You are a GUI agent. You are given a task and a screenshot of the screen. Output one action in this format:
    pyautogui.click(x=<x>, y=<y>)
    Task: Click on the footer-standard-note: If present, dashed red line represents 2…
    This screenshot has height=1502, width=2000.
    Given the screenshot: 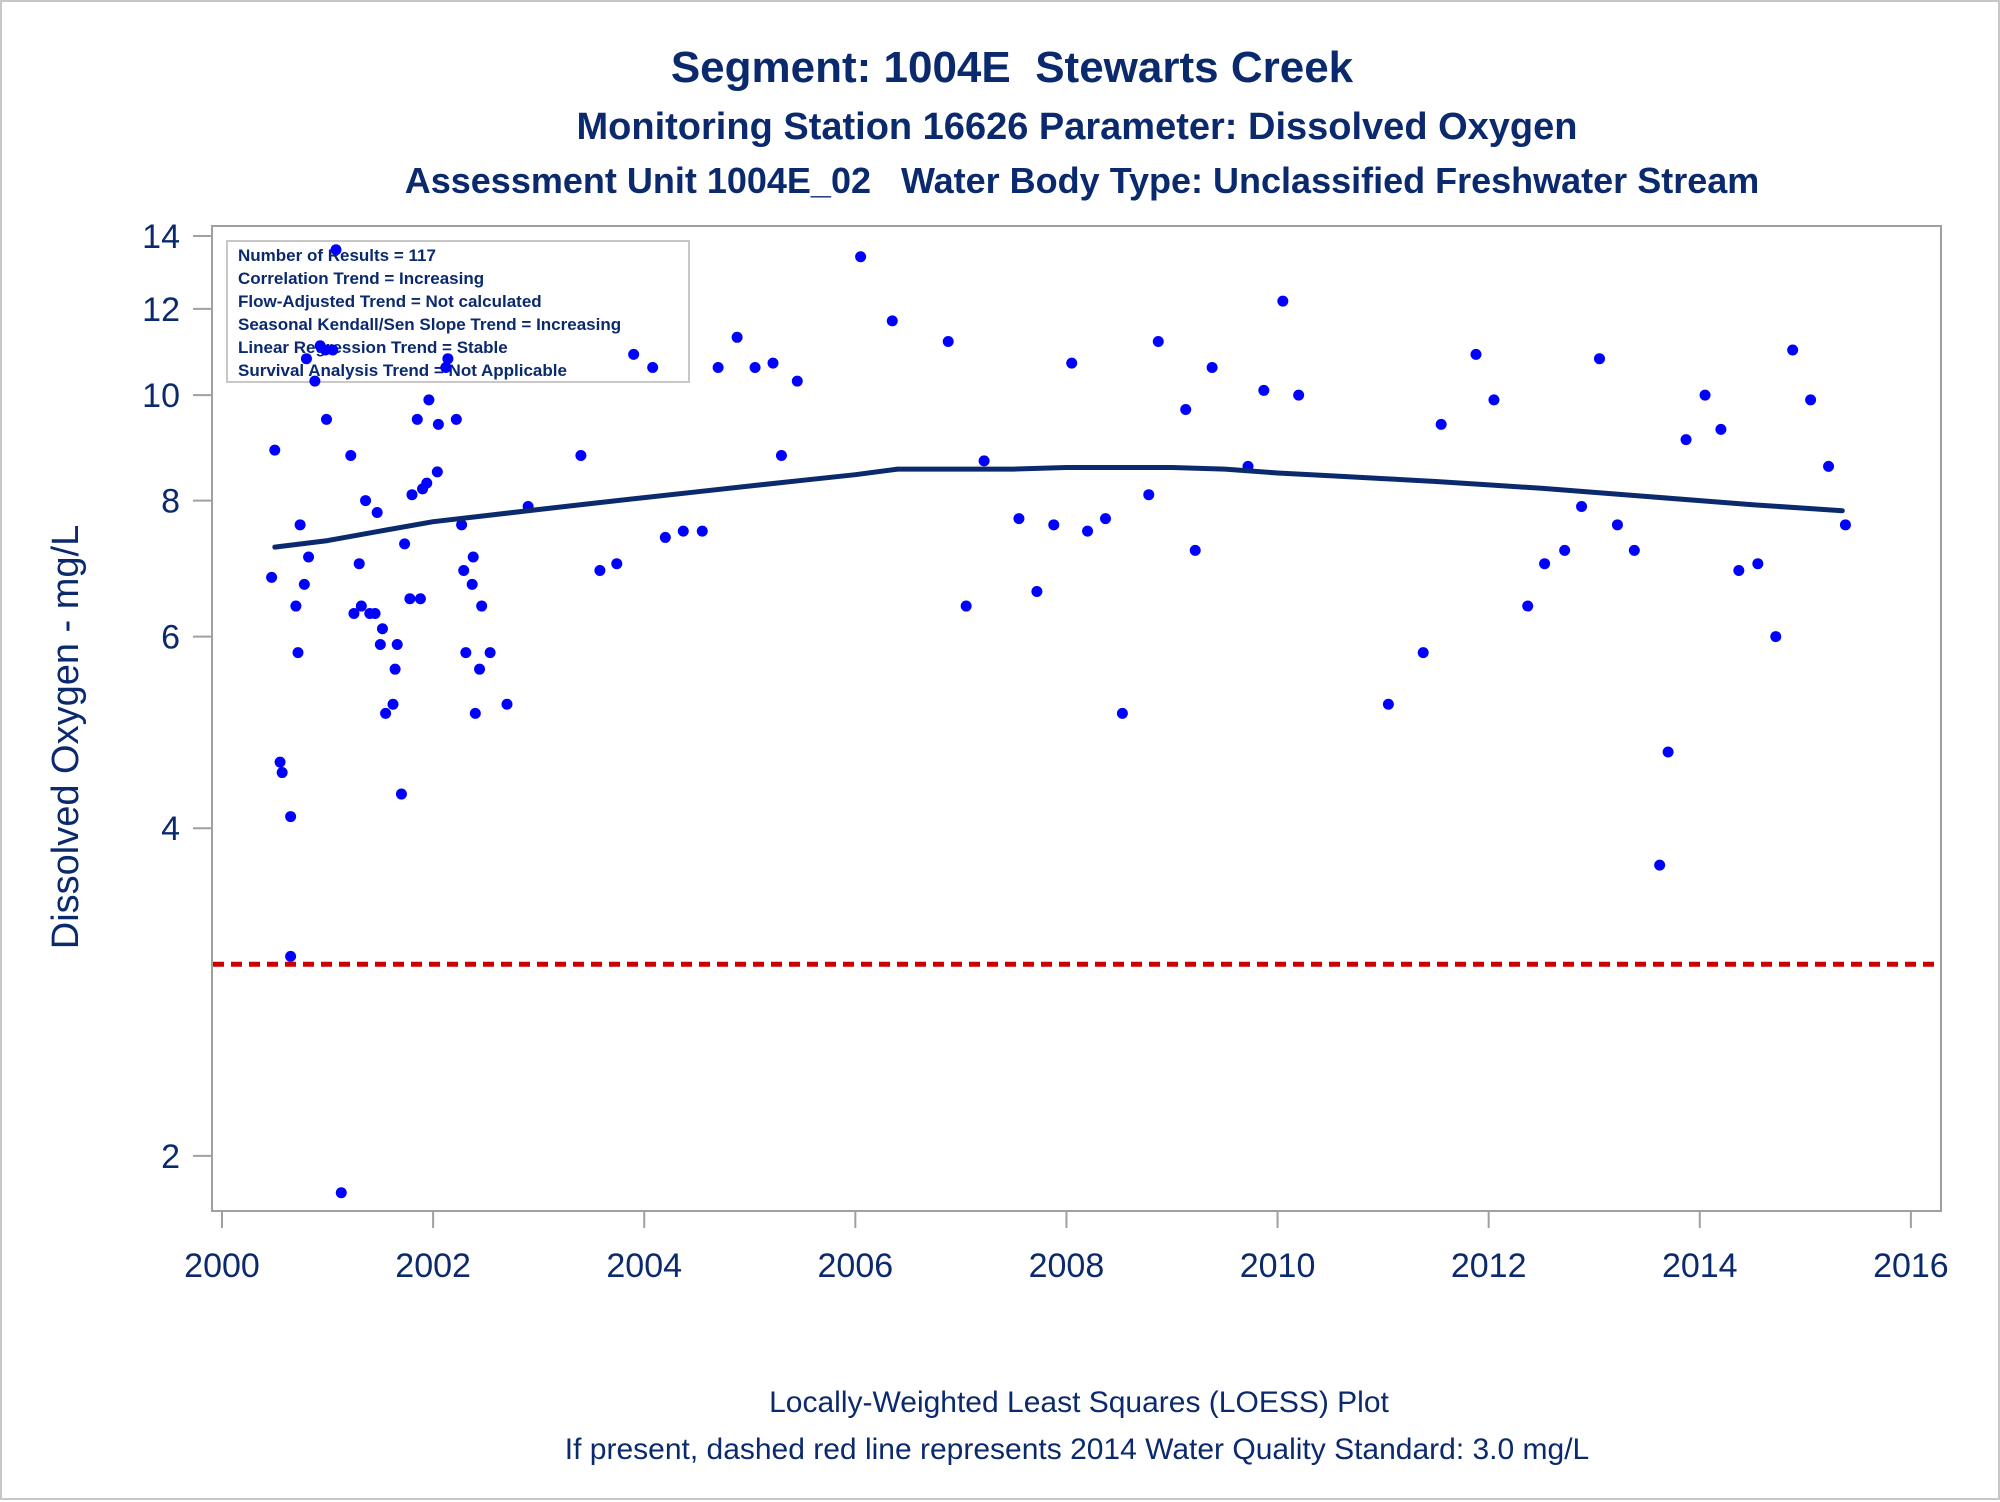 What is the action you would take?
    pyautogui.click(x=1077, y=1449)
    